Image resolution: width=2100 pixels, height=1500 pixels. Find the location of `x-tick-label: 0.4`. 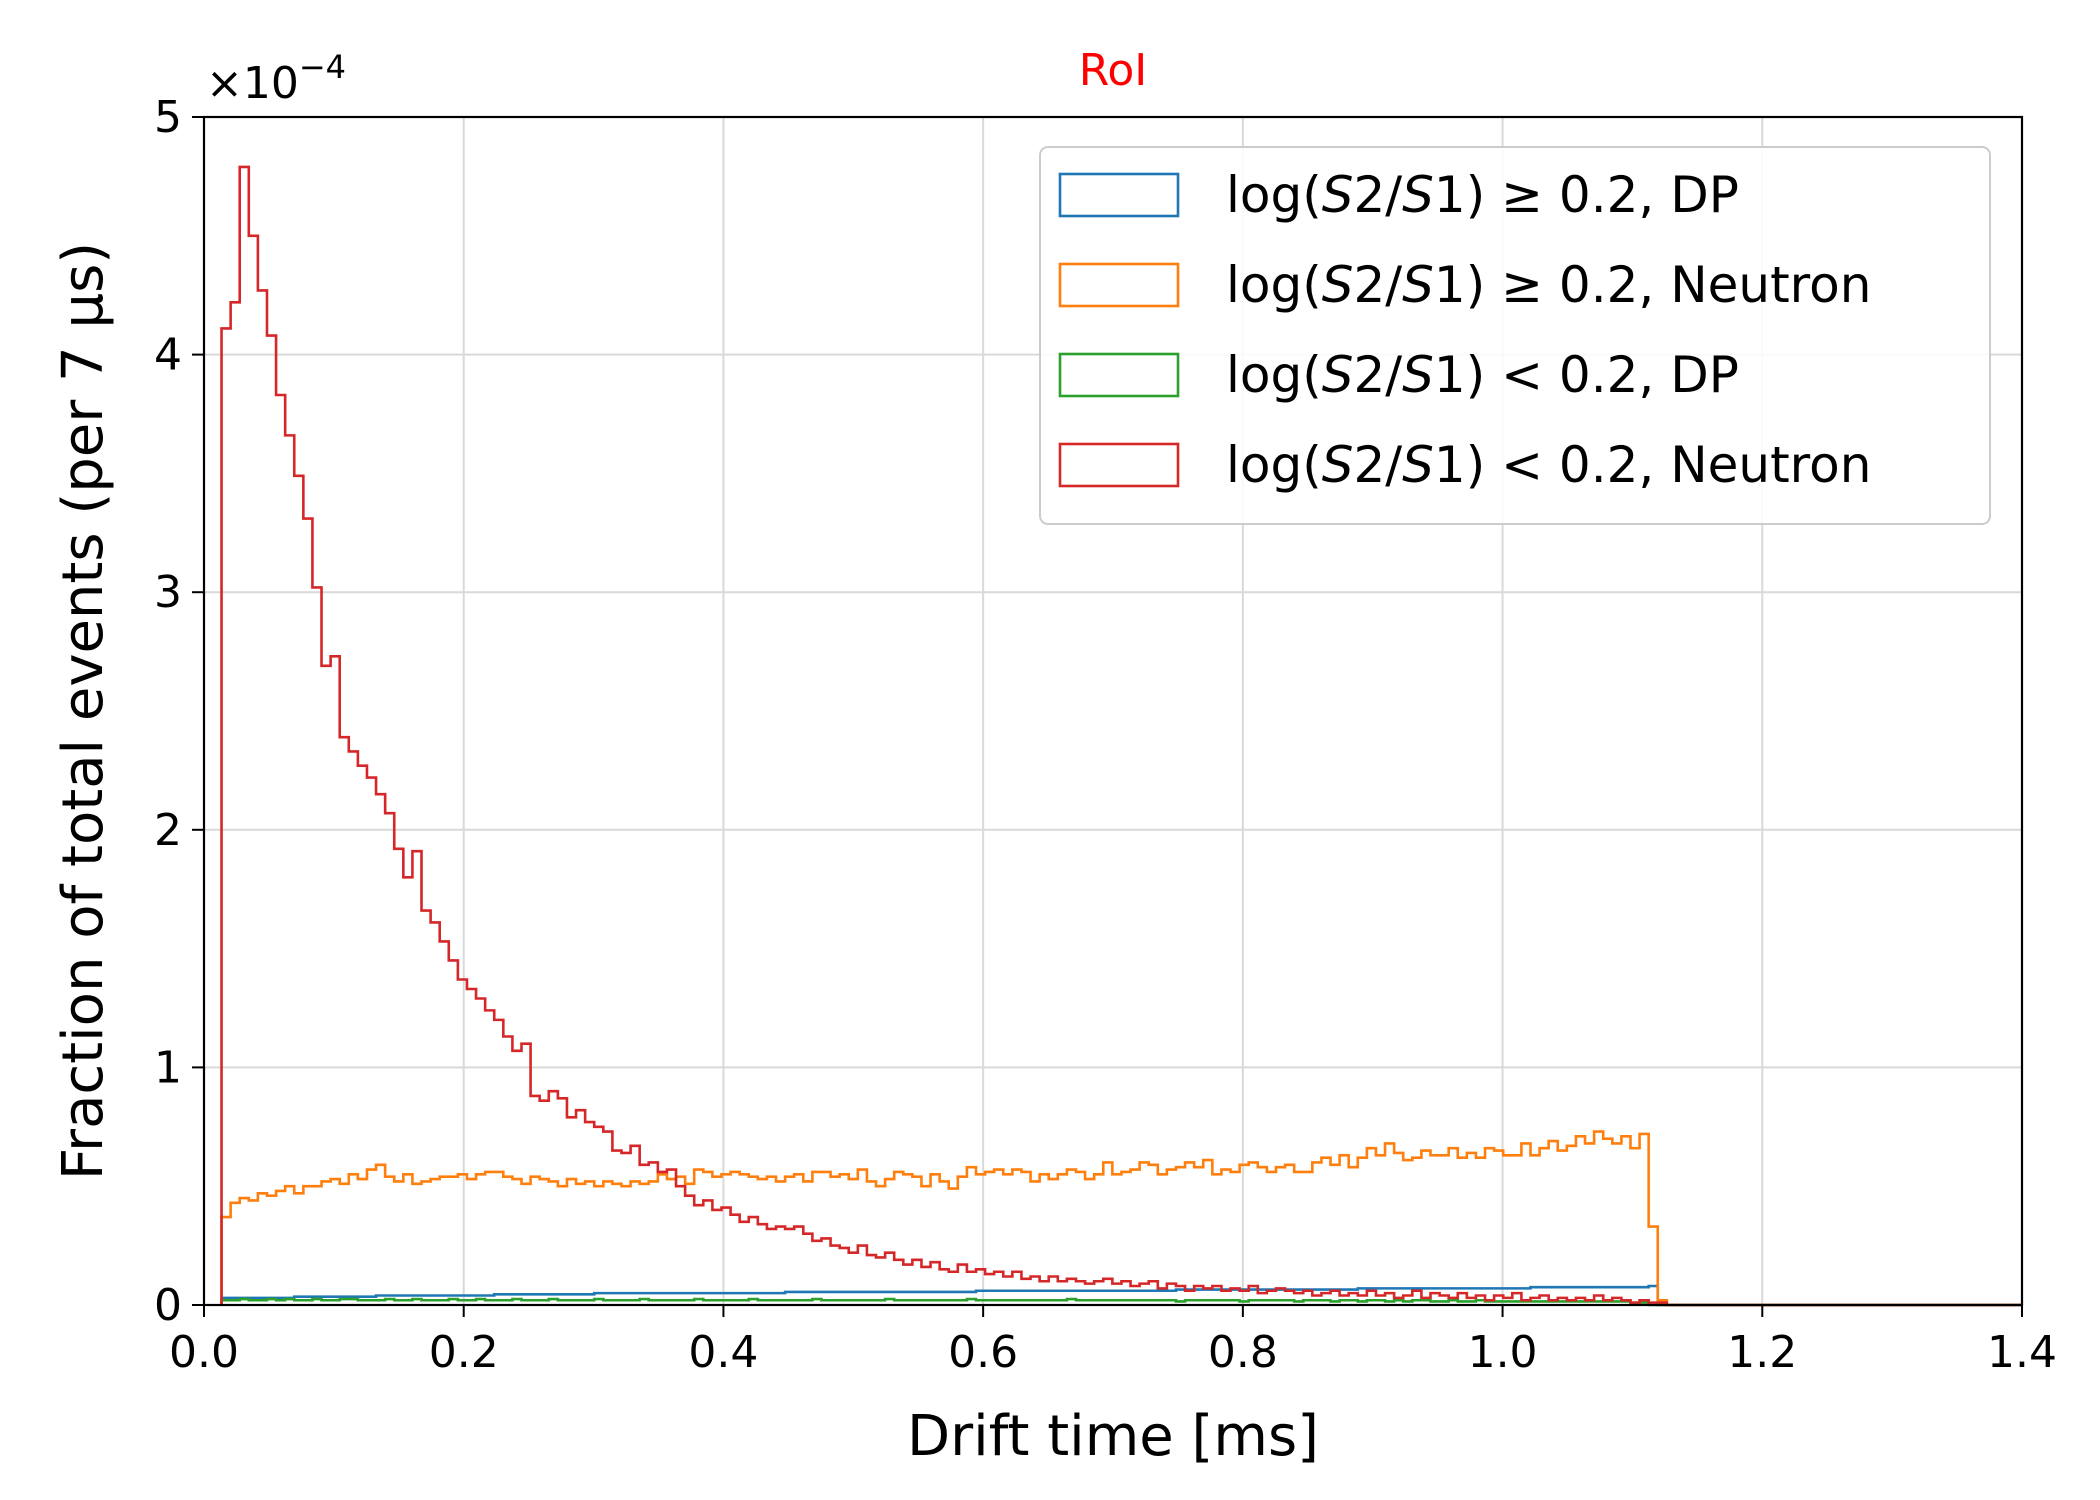

x-tick-label: 0.4 is located at coordinates (723, 1352).